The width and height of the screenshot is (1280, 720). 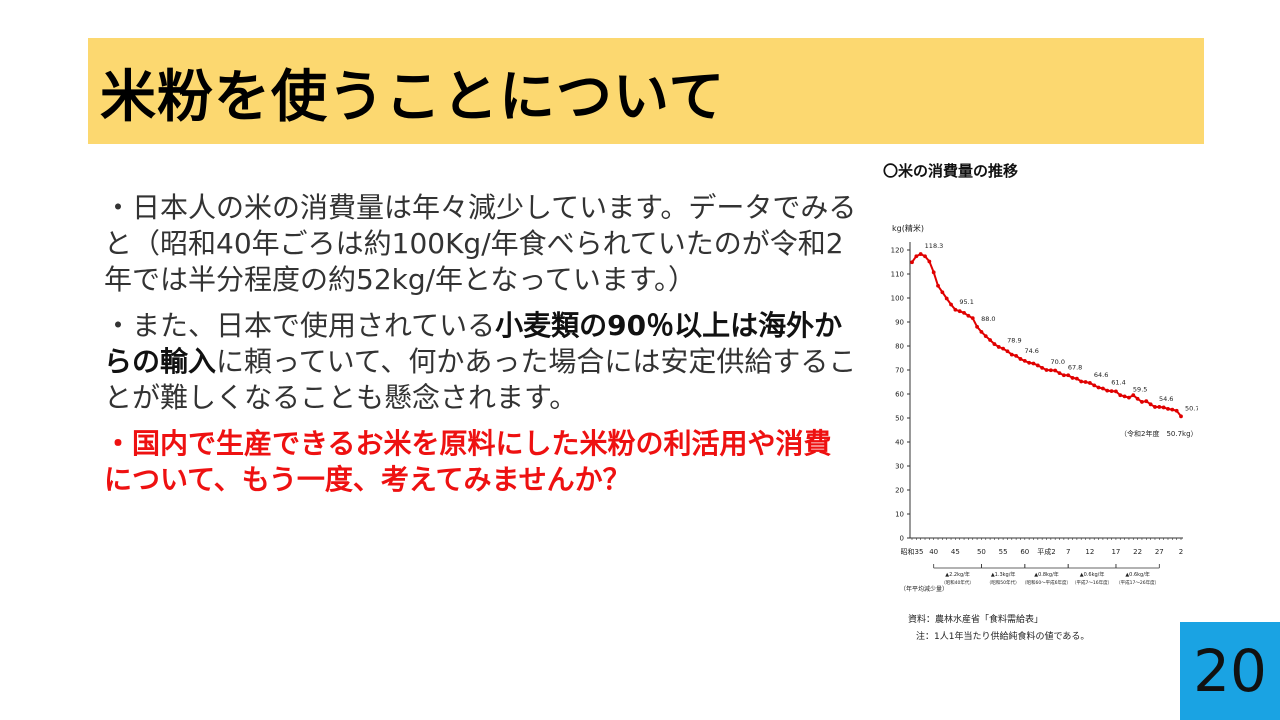 I want to click on x-tick-label: 55, so click(x=1003, y=552).